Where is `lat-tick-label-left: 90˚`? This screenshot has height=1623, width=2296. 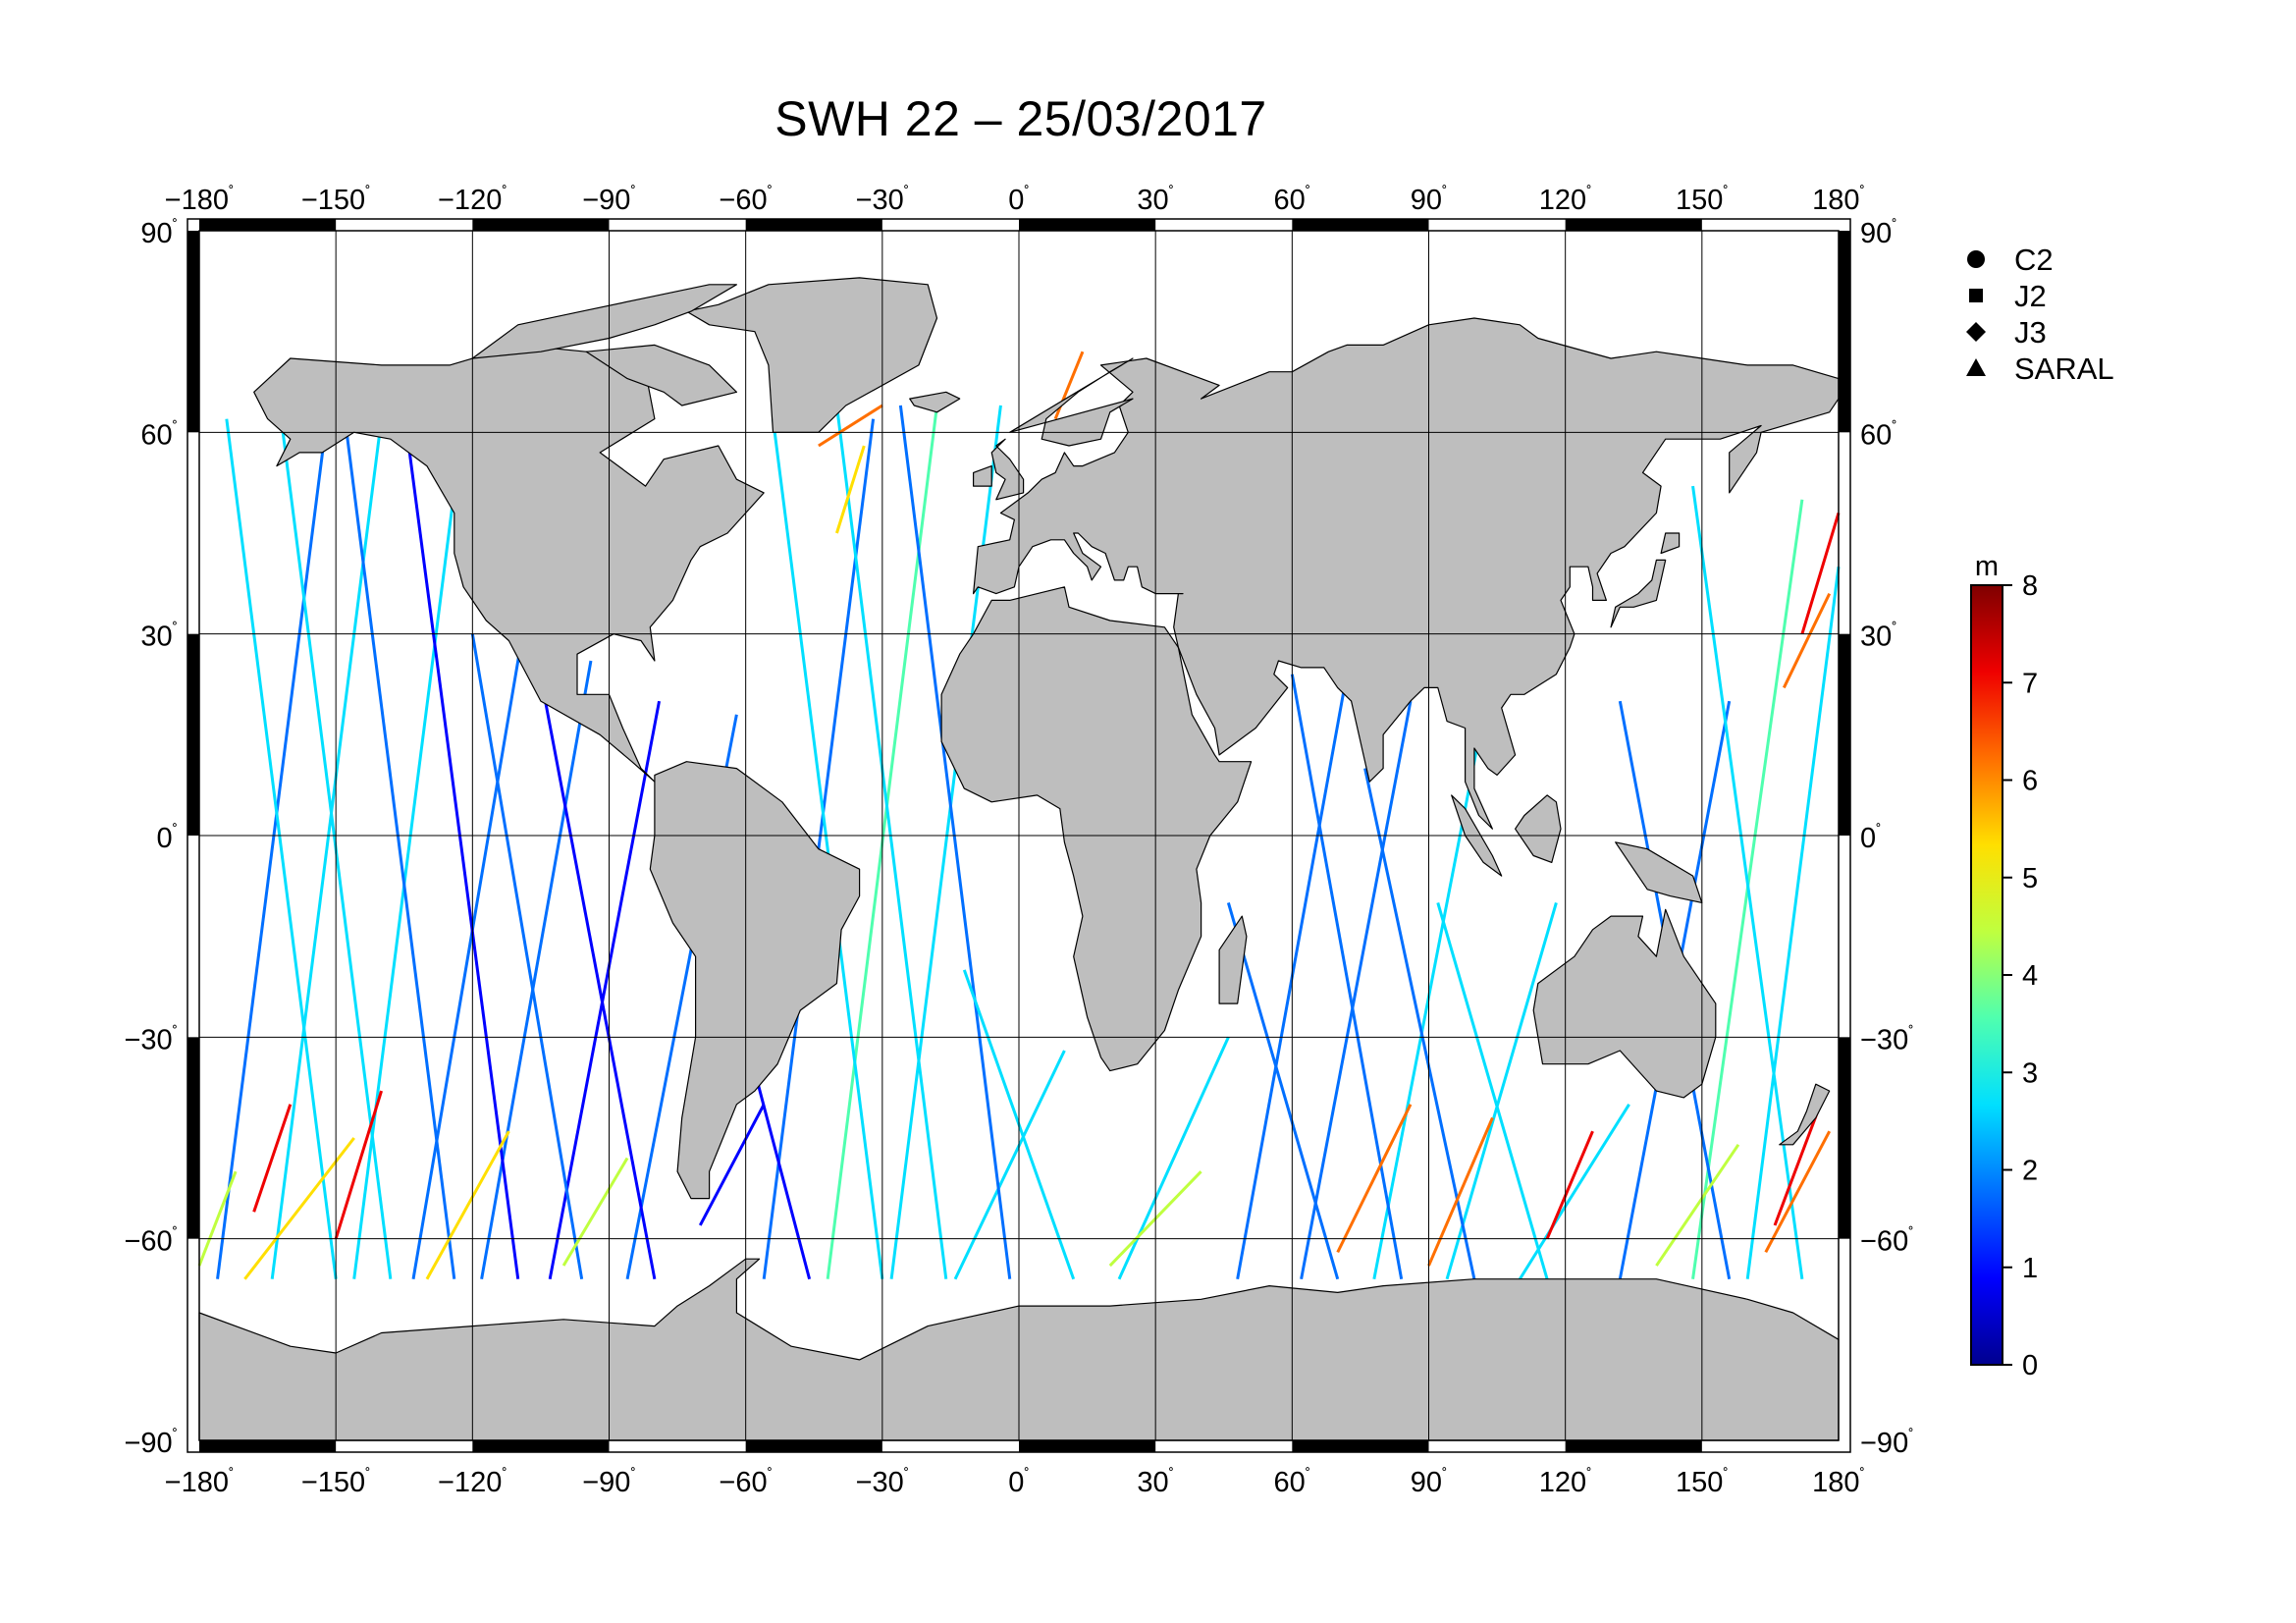
lat-tick-label-left: 90˚ is located at coordinates (159, 233).